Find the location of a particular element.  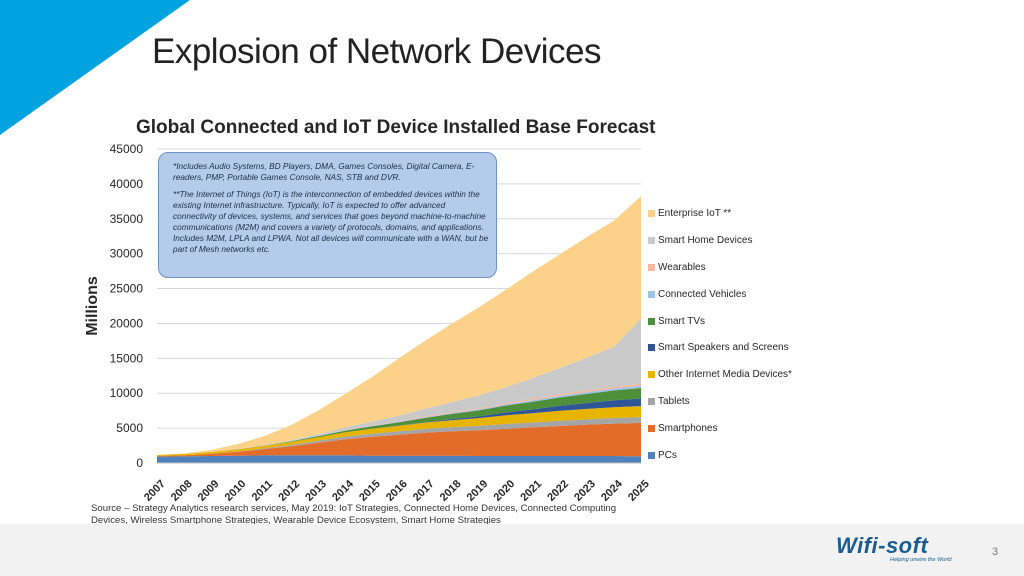

wifisoft-logo: Wifi-soft Helping unwire the World is located at coordinates (893, 550).